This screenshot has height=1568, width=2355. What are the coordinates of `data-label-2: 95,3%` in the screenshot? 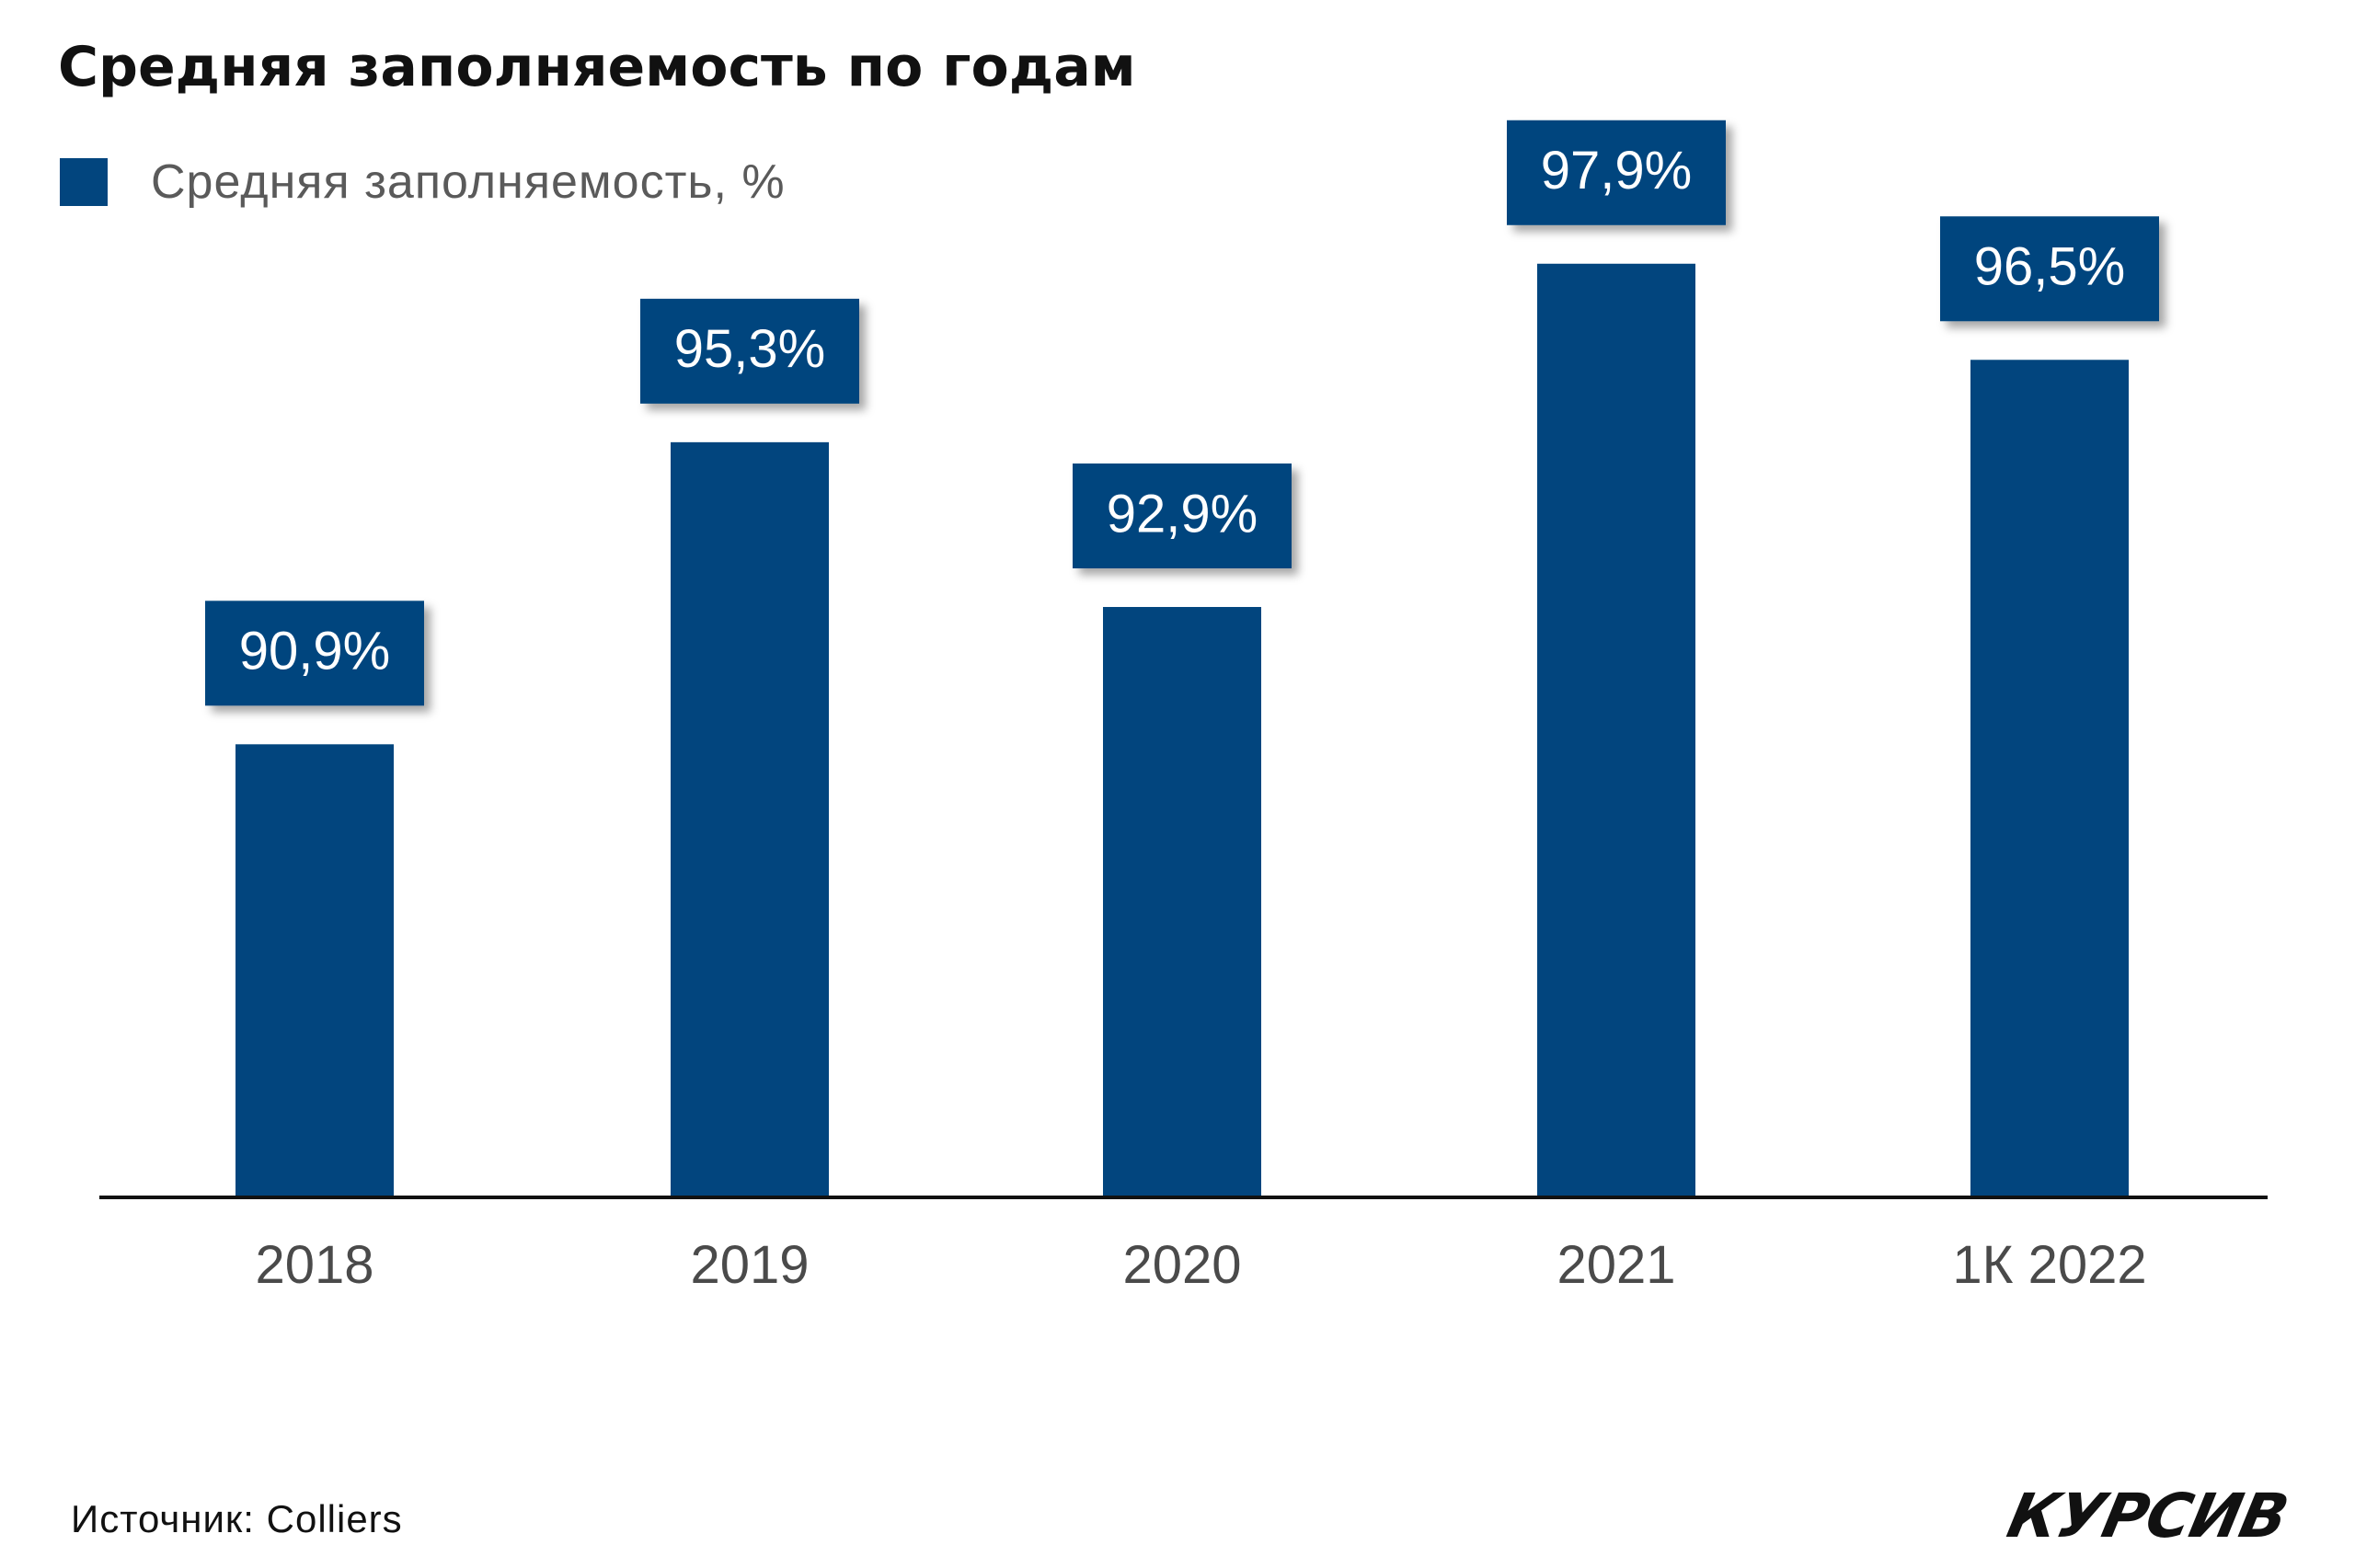 It's located at (749, 349).